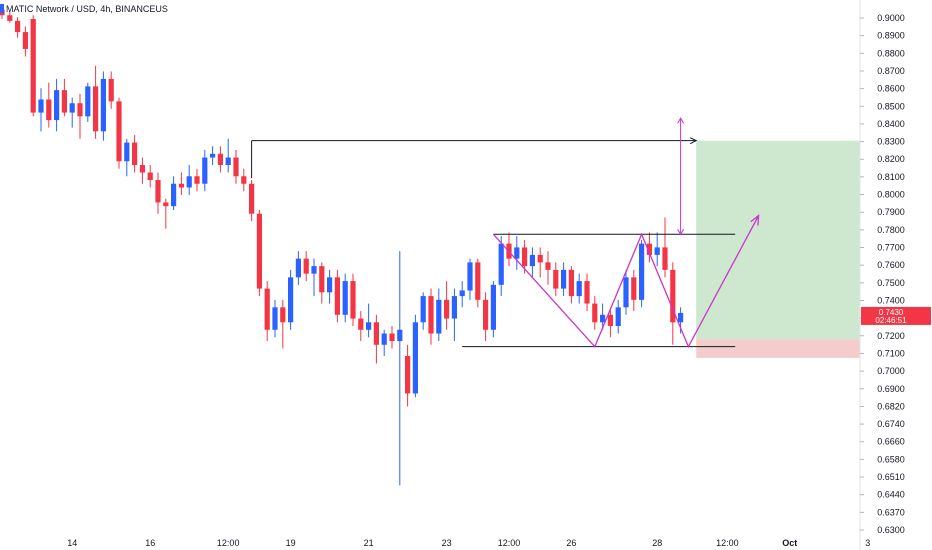  What do you see at coordinates (891, 336) in the screenshot?
I see `price-tick-label: 0.7200` at bounding box center [891, 336].